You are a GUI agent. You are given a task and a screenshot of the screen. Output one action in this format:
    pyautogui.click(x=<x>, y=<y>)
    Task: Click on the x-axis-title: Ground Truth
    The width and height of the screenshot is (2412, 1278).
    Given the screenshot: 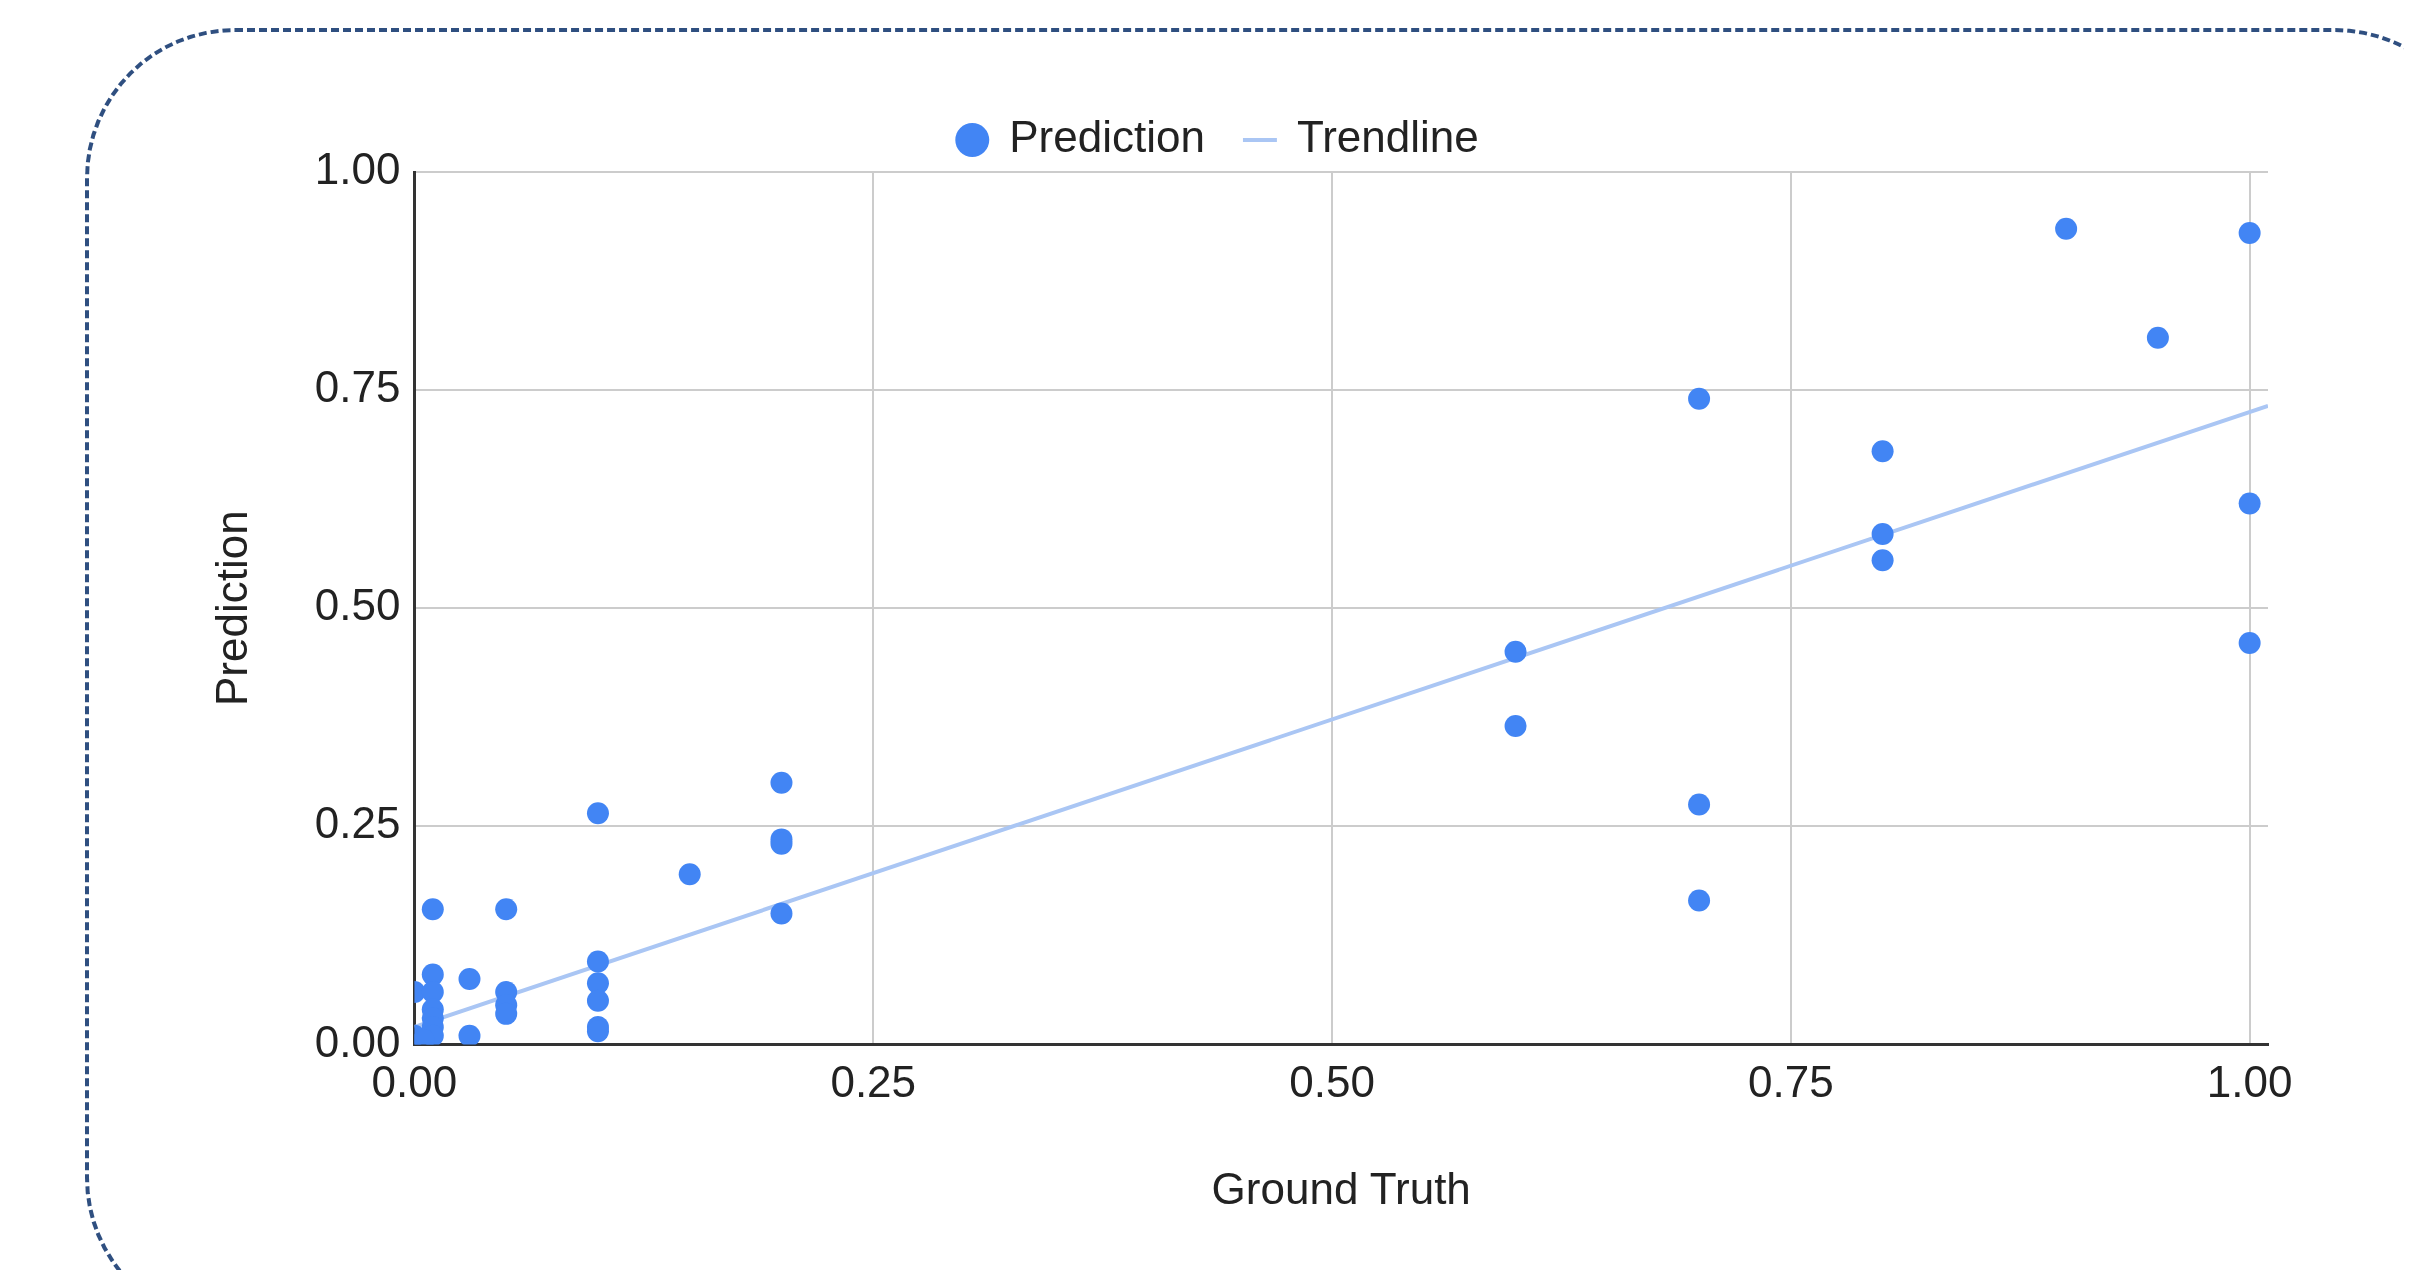 What is the action you would take?
    pyautogui.click(x=1341, y=1188)
    